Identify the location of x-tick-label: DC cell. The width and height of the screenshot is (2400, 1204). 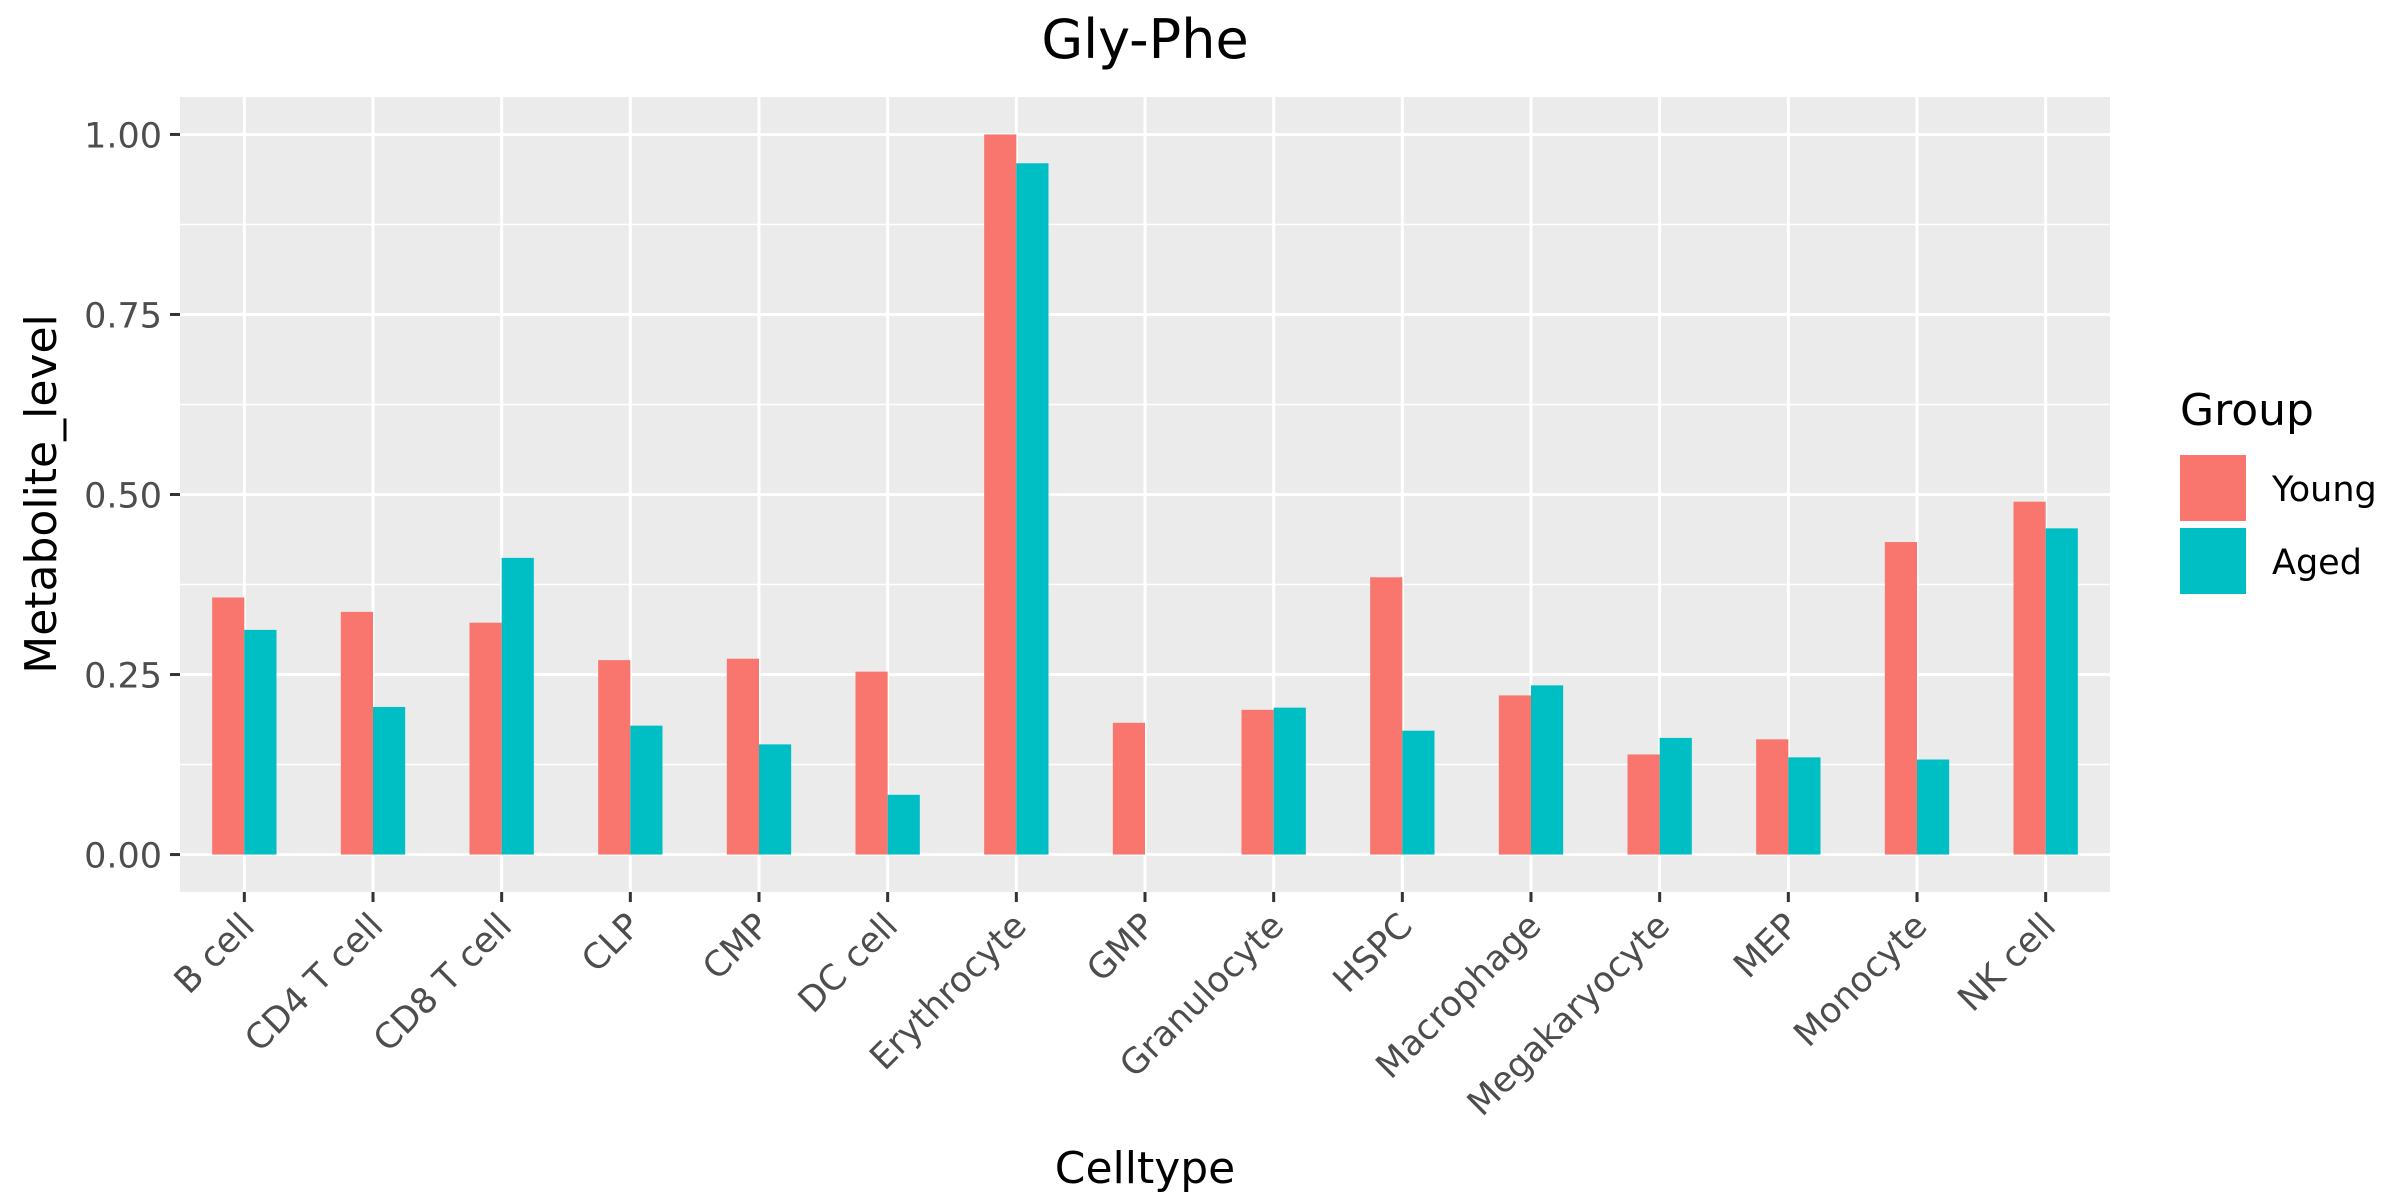
(848, 963).